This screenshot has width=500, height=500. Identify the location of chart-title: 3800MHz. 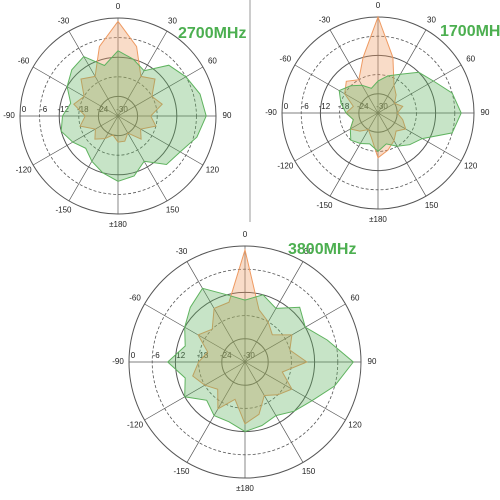
(322, 249).